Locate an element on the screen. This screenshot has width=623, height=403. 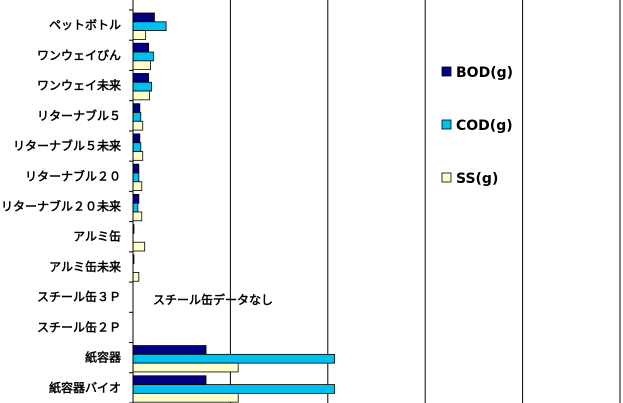
category-label: ペットボトル is located at coordinates (85, 24).